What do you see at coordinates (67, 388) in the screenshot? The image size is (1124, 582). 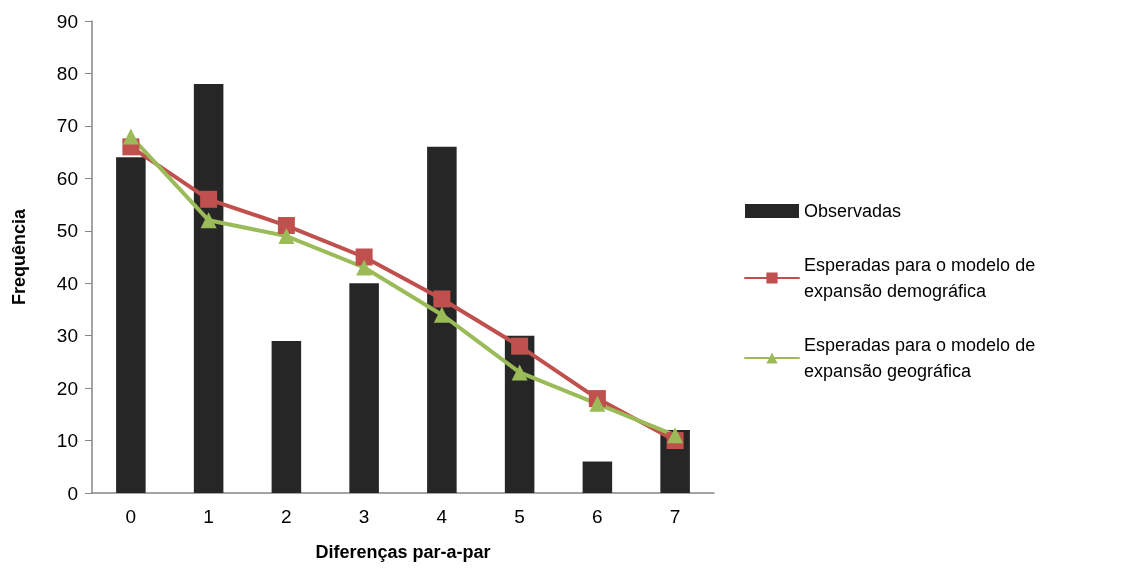 I see `y-tick-label: 20` at bounding box center [67, 388].